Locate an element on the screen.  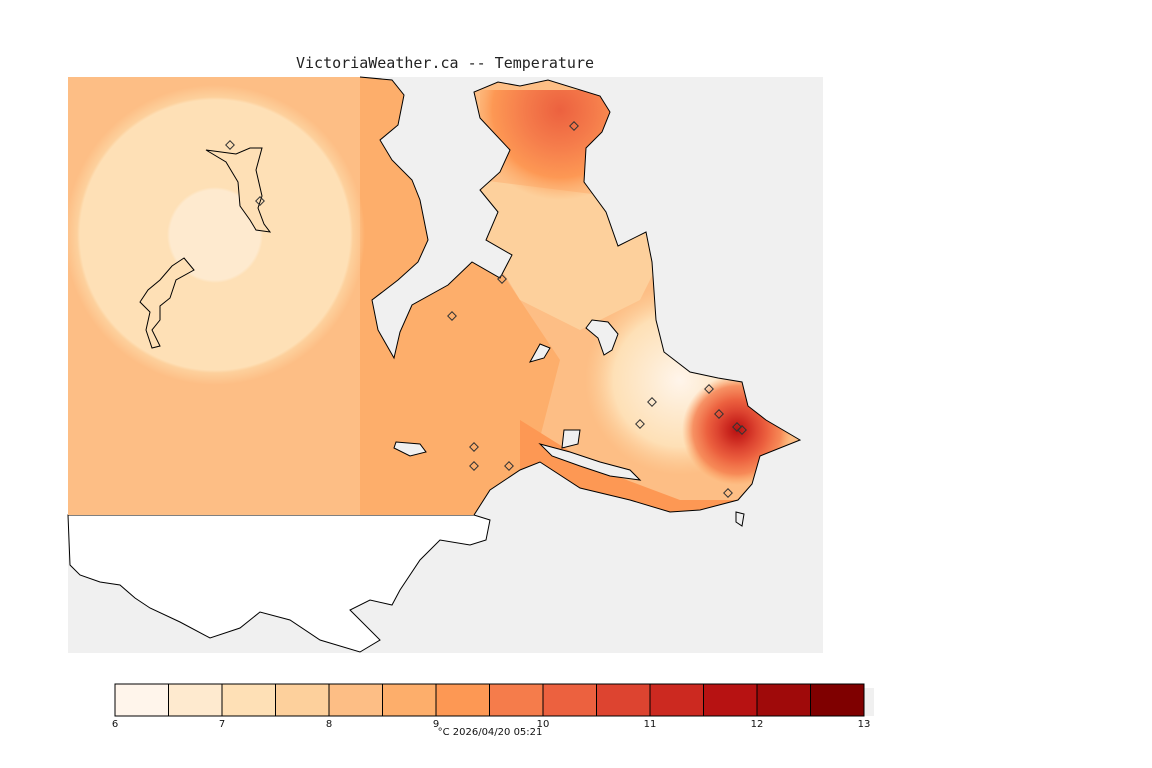
legend-tick-label: 13 is located at coordinates (864, 724).